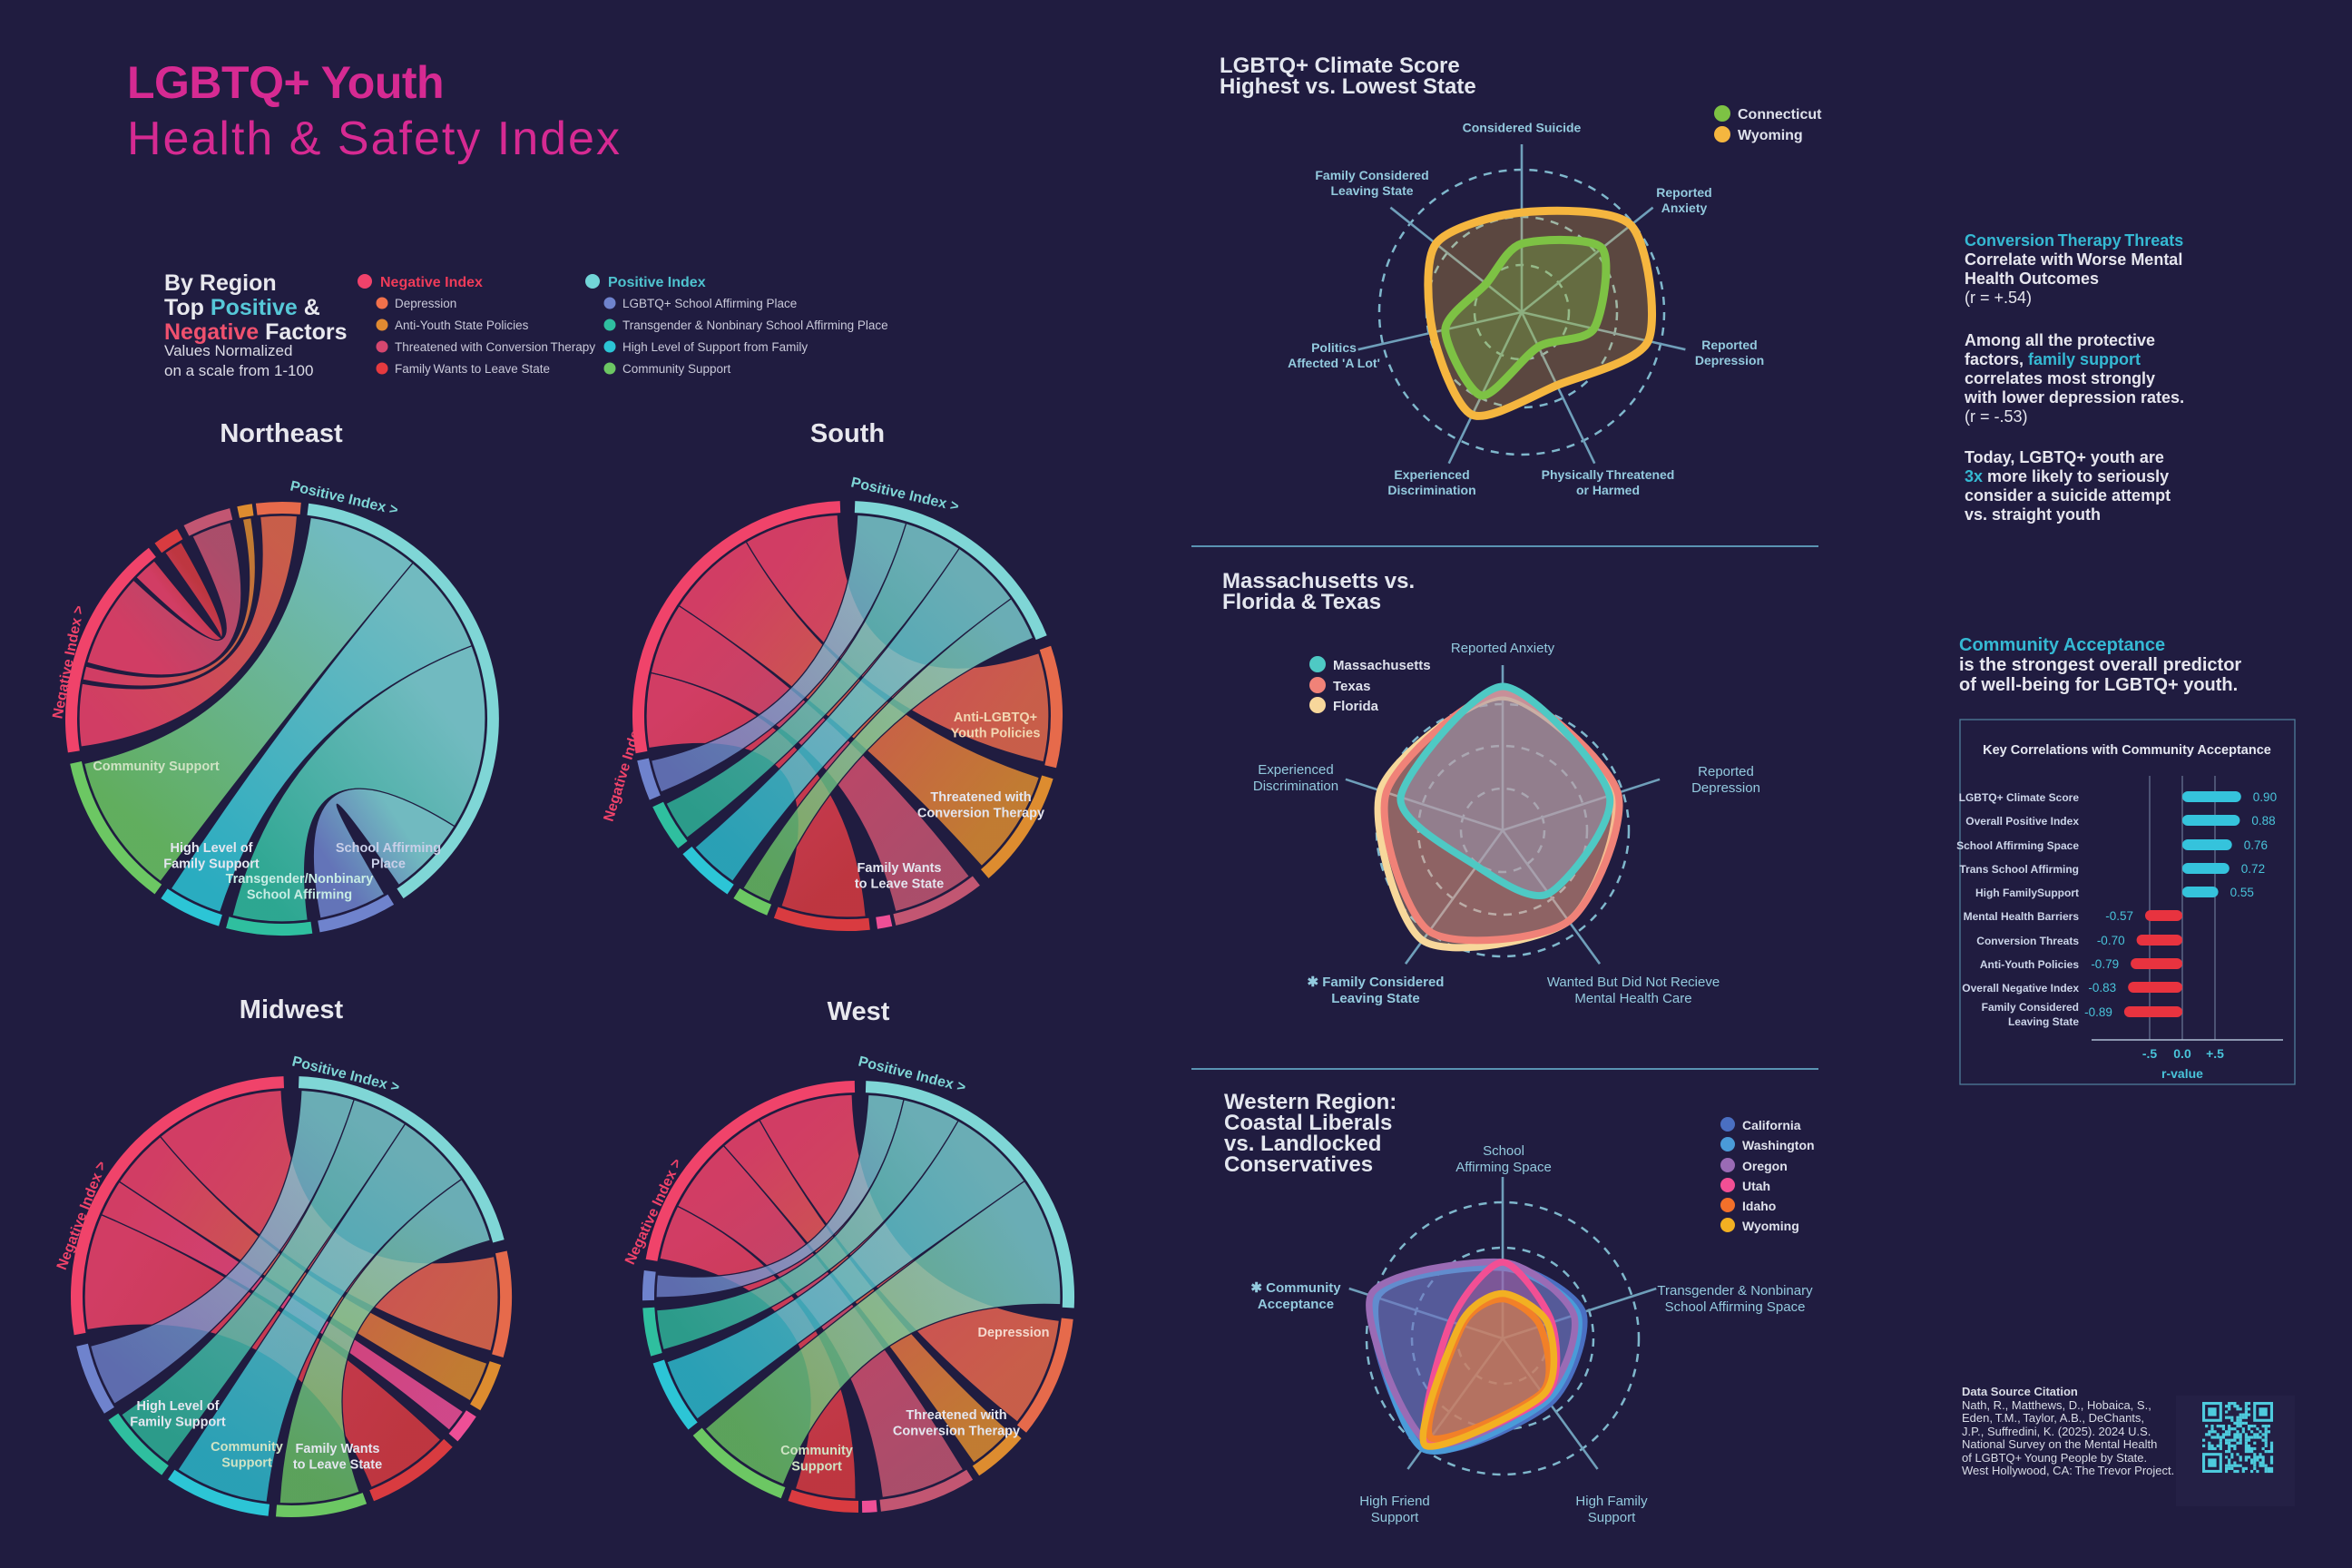 The image size is (2352, 1568). Describe the element at coordinates (1296, 1304) in the screenshot. I see `svg-text: Acceptance` at that location.